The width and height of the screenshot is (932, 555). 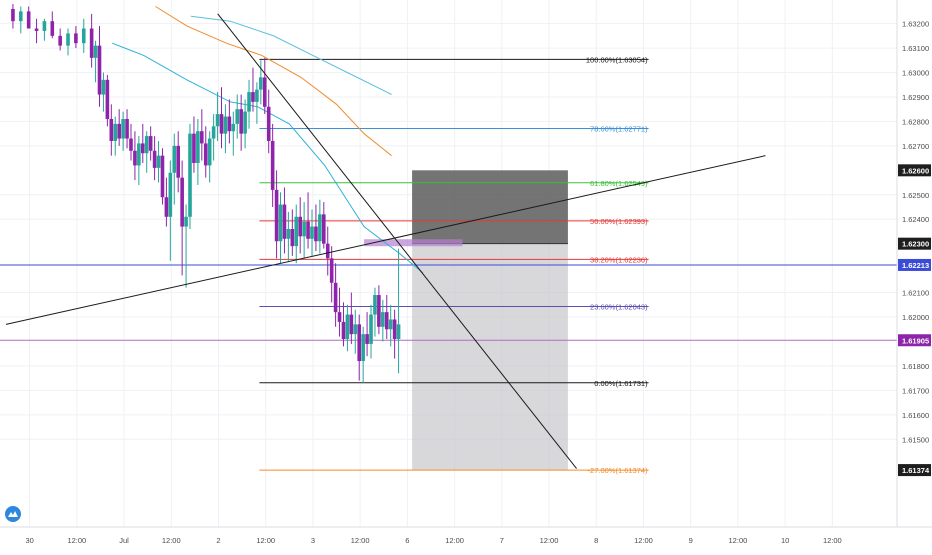 What do you see at coordinates (915, 219) in the screenshot?
I see `price-tick-label: 1.62400` at bounding box center [915, 219].